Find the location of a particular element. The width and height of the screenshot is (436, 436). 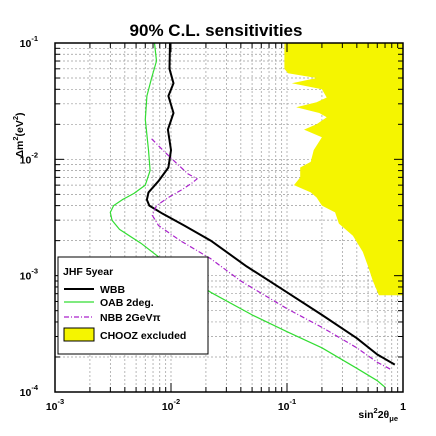

x-tick-label: 10⁻¹ is located at coordinates (287, 405).